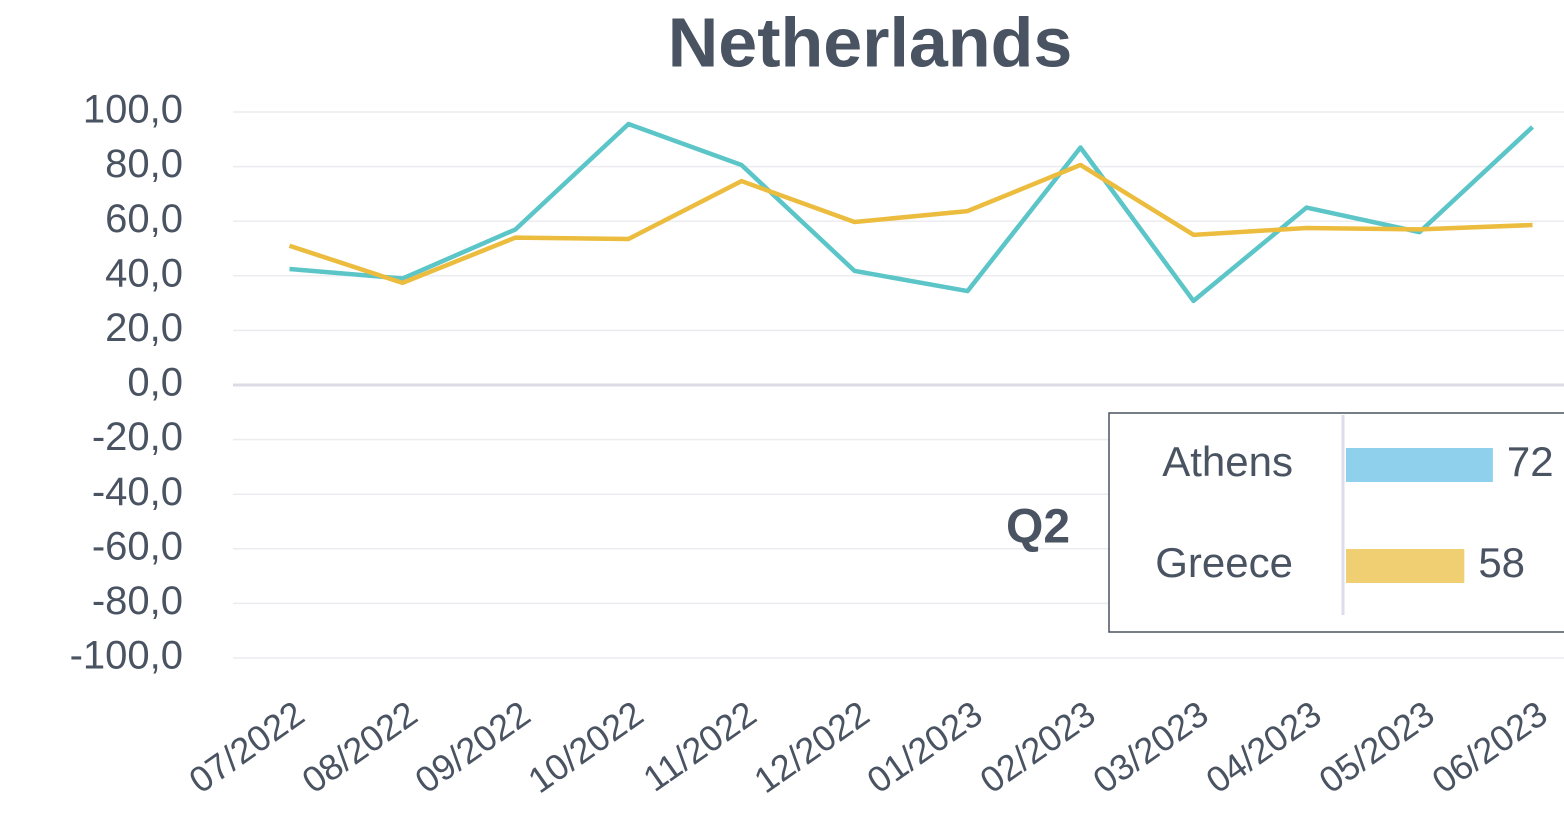  What do you see at coordinates (1489, 747) in the screenshot?
I see `x-tick-label: 06/2023` at bounding box center [1489, 747].